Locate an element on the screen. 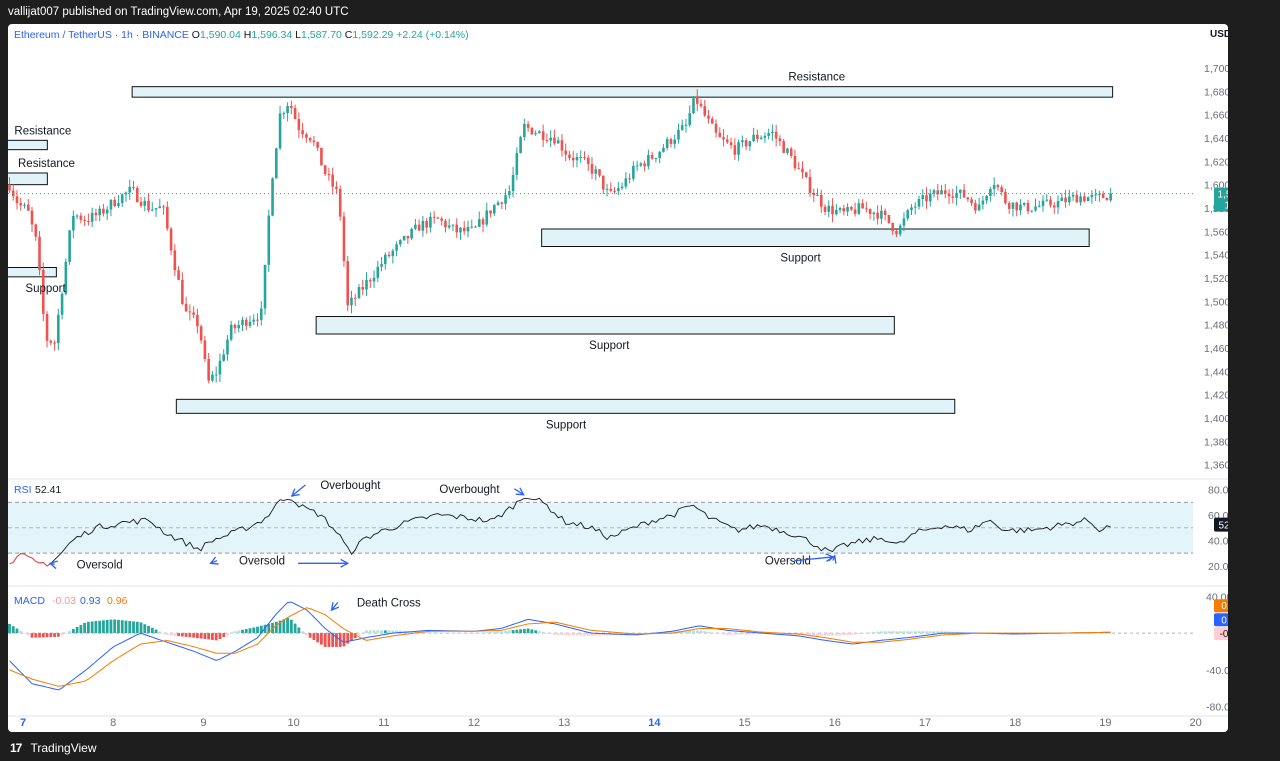 Image resolution: width=1280 pixels, height=761 pixels. macd-legend-macd: 0.93 is located at coordinates (90, 601).